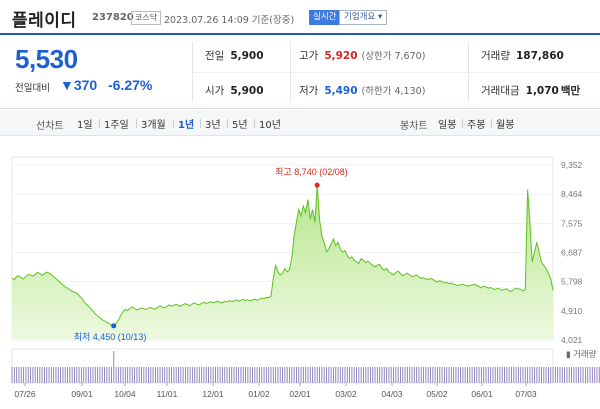 The image size is (600, 409). Describe the element at coordinates (542, 91) in the screenshot. I see `amount-value: 1,070` at that location.